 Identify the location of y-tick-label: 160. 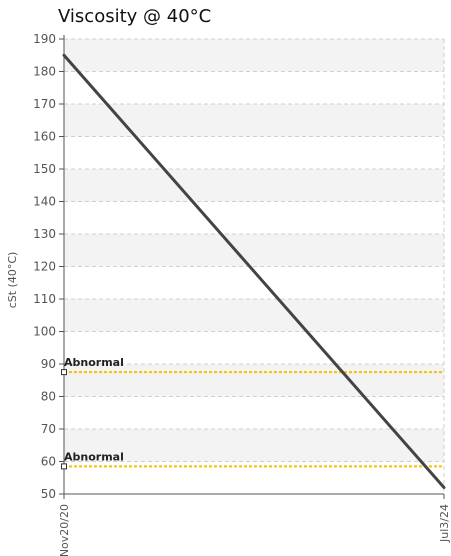
(44, 137).